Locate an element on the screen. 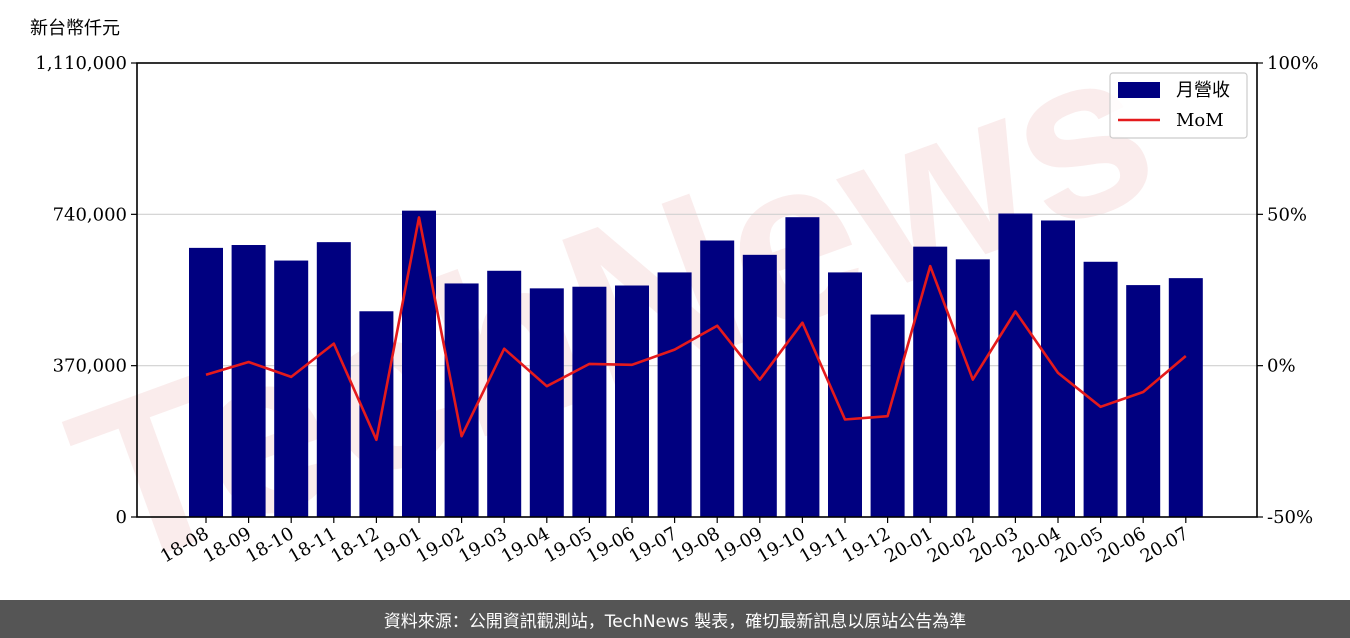 The image size is (1350, 638). legend-label-mom: MoM is located at coordinates (1200, 120).